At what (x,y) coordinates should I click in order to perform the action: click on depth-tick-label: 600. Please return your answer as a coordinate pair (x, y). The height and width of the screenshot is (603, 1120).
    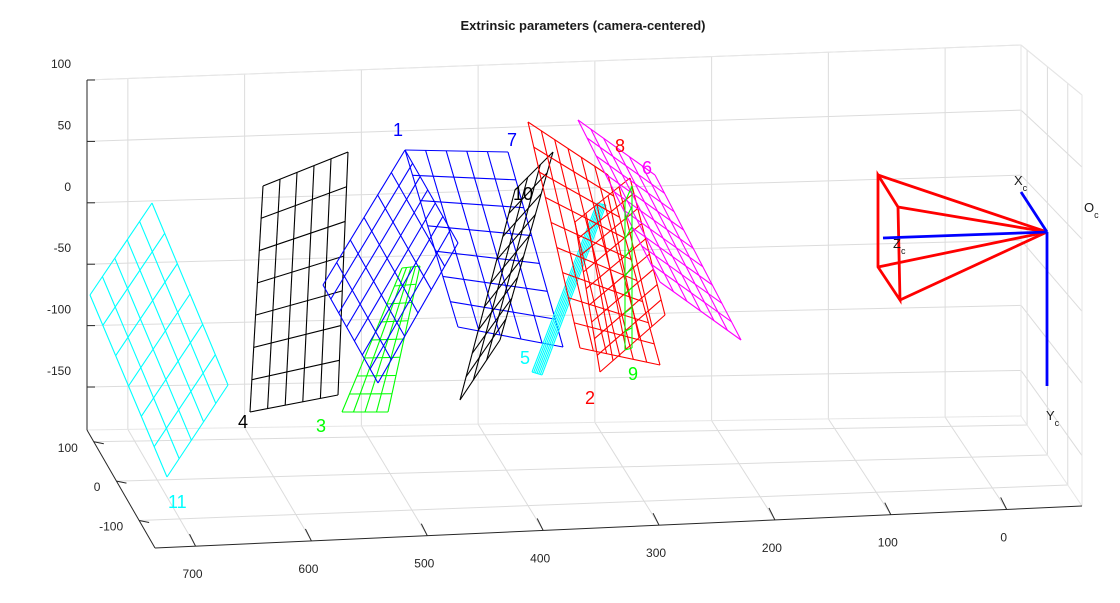
    Looking at the image, I should click on (308, 569).